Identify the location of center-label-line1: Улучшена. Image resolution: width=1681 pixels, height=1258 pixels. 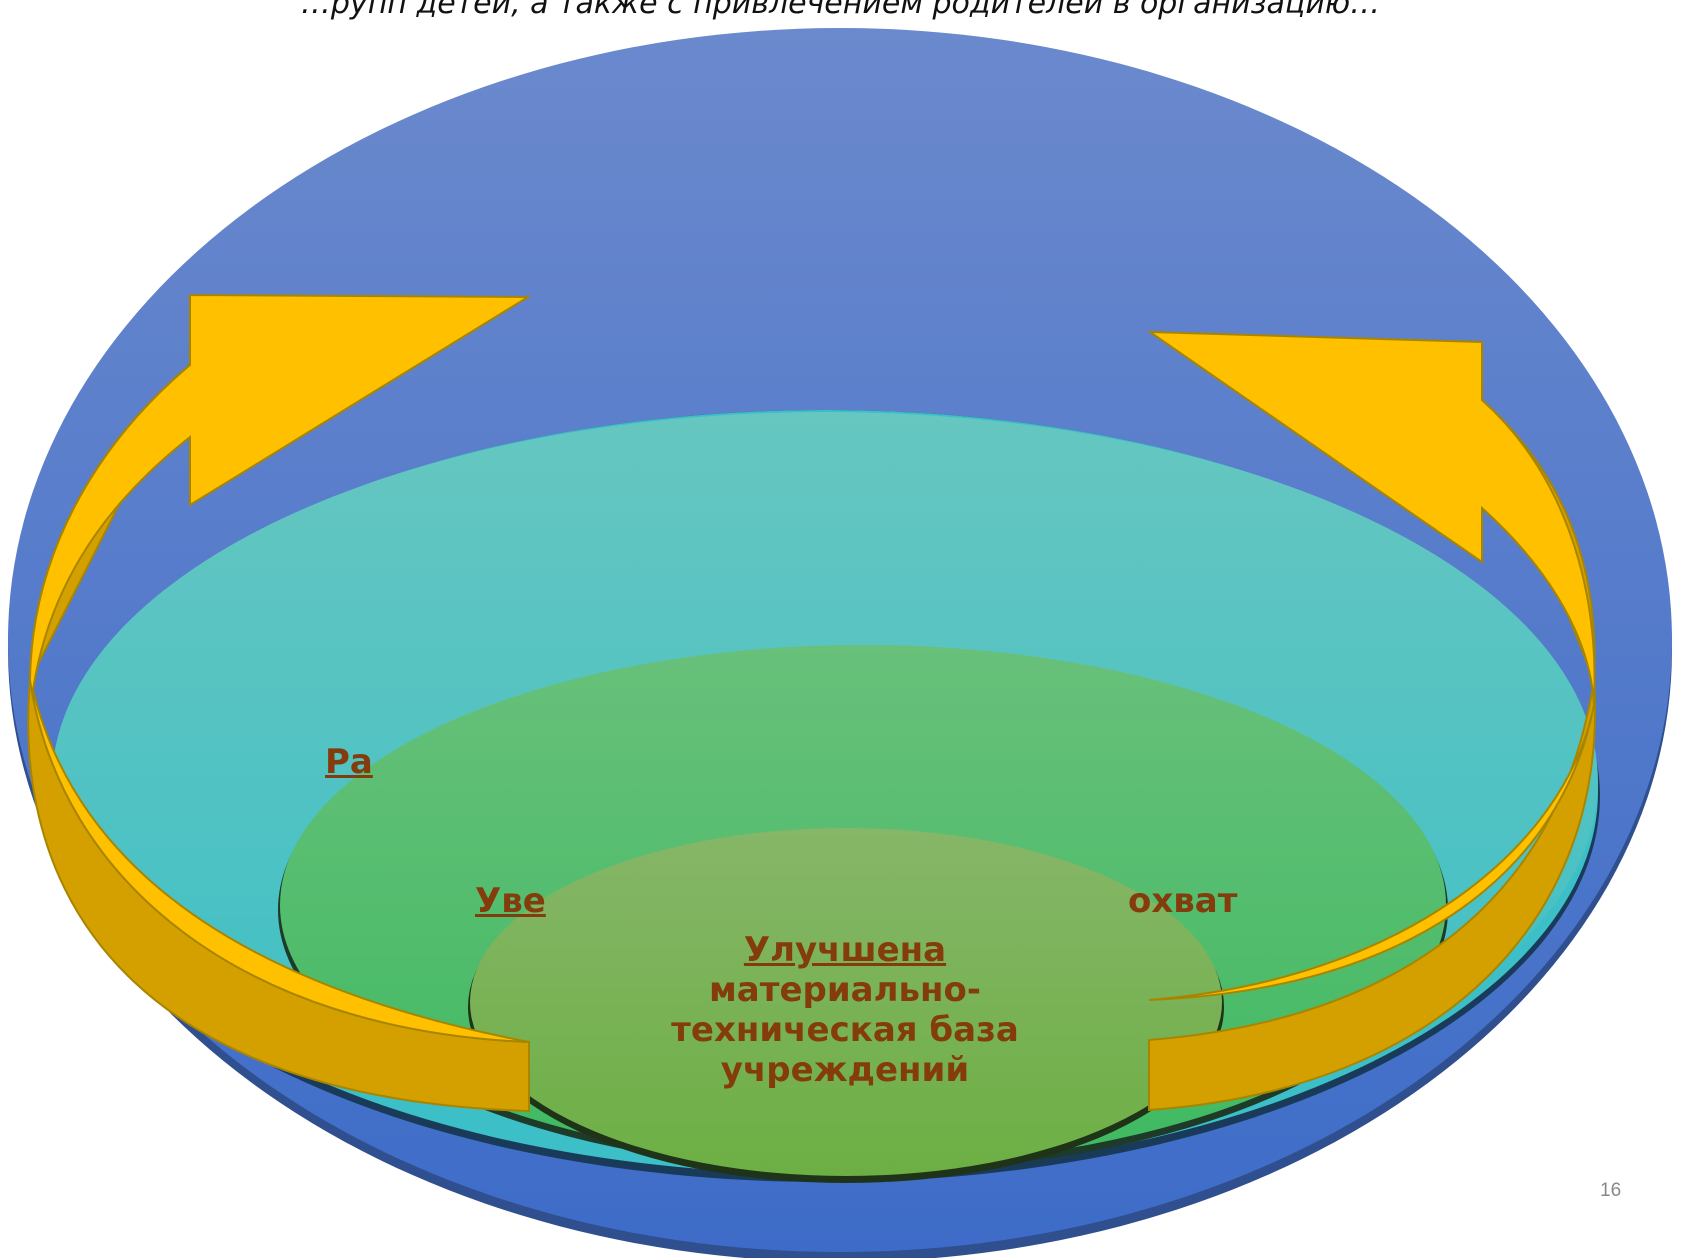
(845, 950).